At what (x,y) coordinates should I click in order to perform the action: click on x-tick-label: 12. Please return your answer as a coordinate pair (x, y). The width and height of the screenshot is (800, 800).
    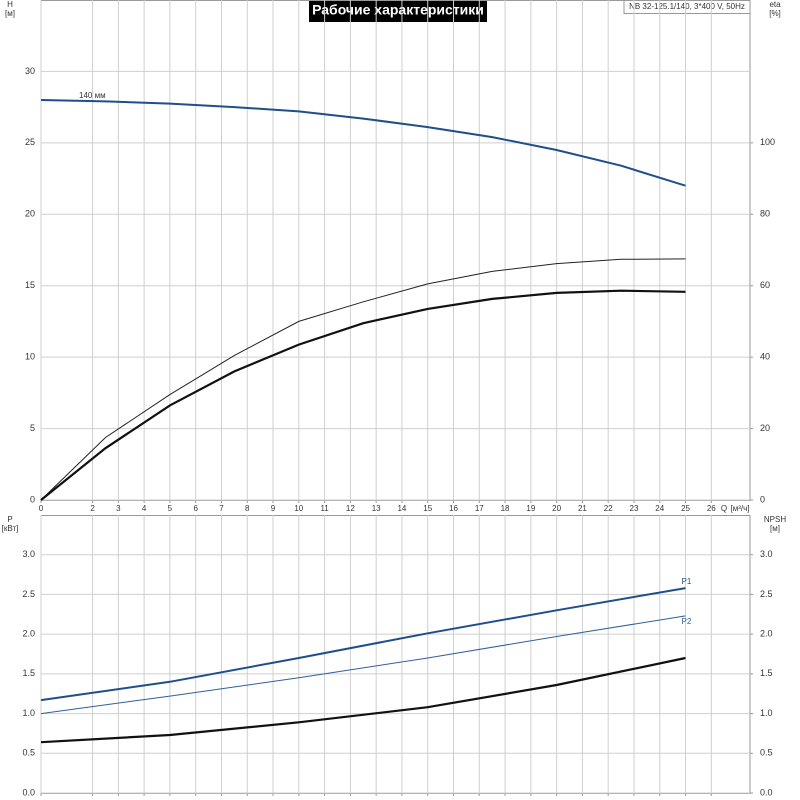
    Looking at the image, I should click on (350, 508).